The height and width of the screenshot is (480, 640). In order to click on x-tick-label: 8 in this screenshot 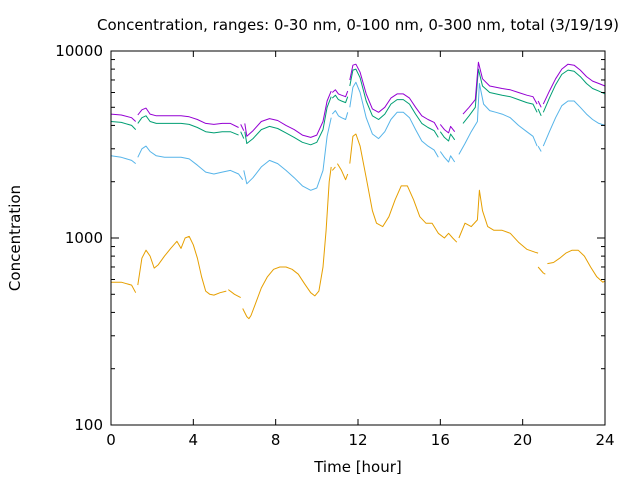, I will do `click(276, 440)`.